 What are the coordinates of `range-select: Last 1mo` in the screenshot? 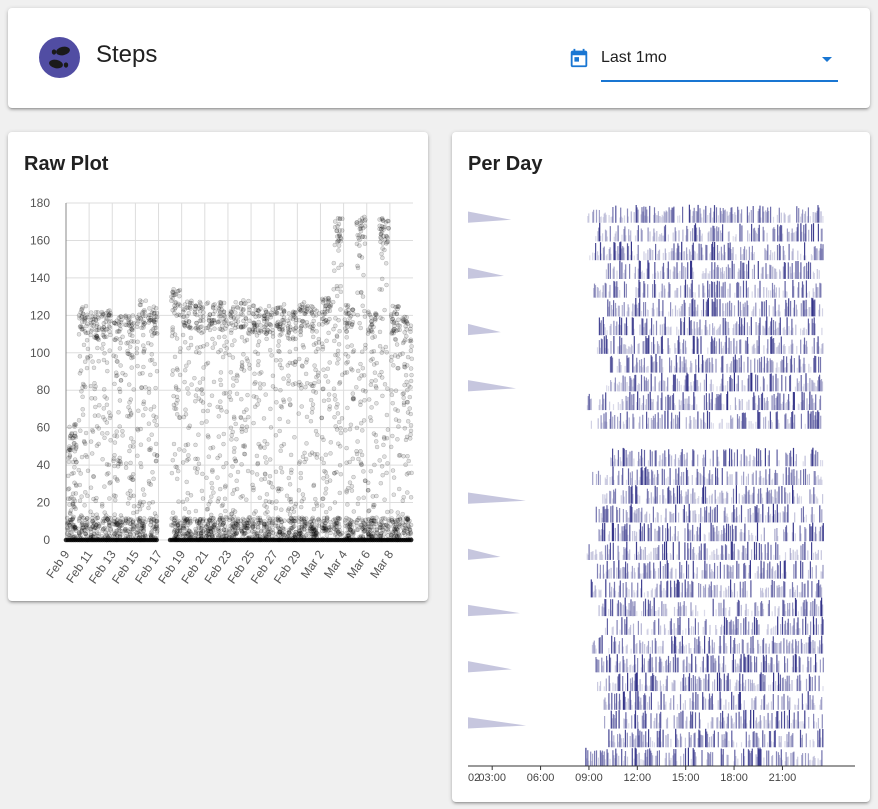 It's located at (703, 63).